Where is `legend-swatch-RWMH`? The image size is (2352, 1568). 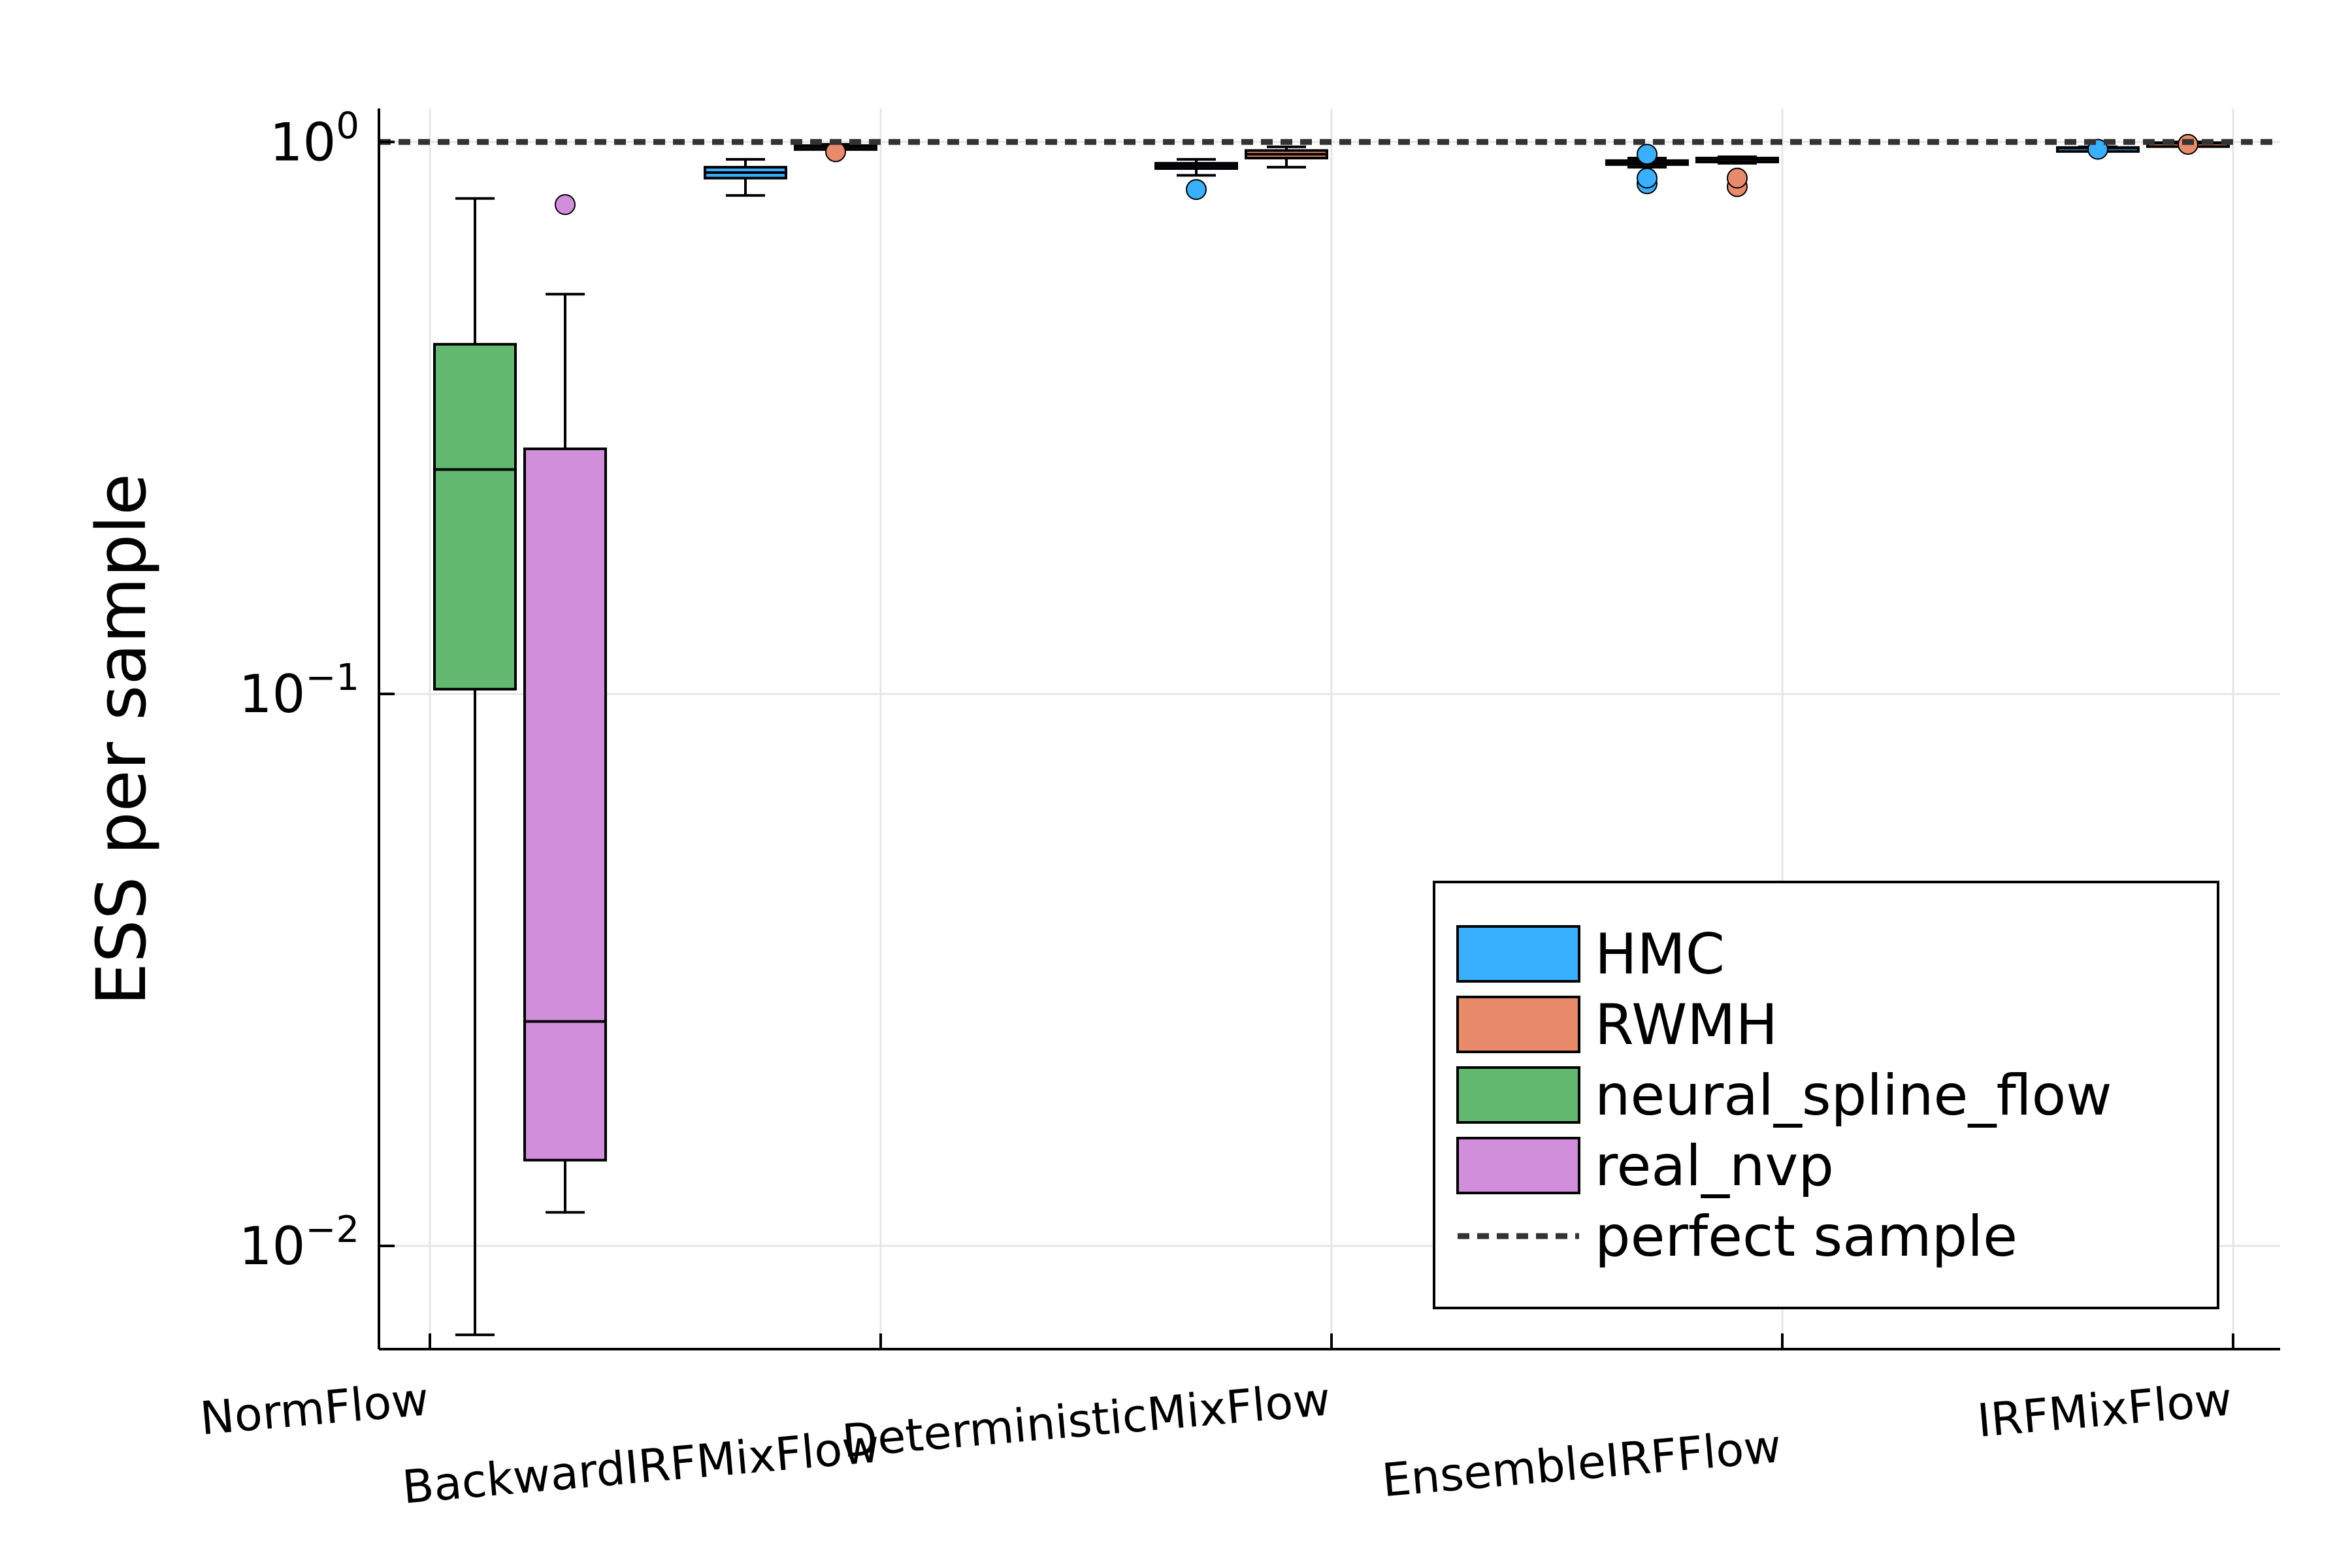
legend-swatch-RWMH is located at coordinates (1518, 1024).